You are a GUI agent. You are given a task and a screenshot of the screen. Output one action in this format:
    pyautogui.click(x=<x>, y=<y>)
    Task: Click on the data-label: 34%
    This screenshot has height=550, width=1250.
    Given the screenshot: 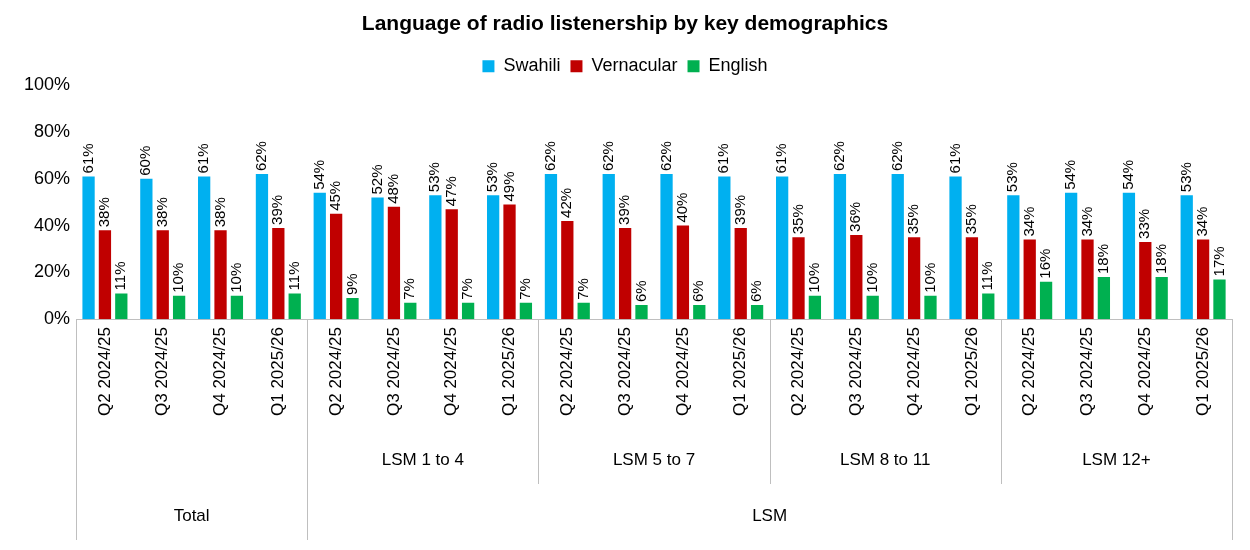 What is the action you would take?
    pyautogui.click(x=1086, y=221)
    